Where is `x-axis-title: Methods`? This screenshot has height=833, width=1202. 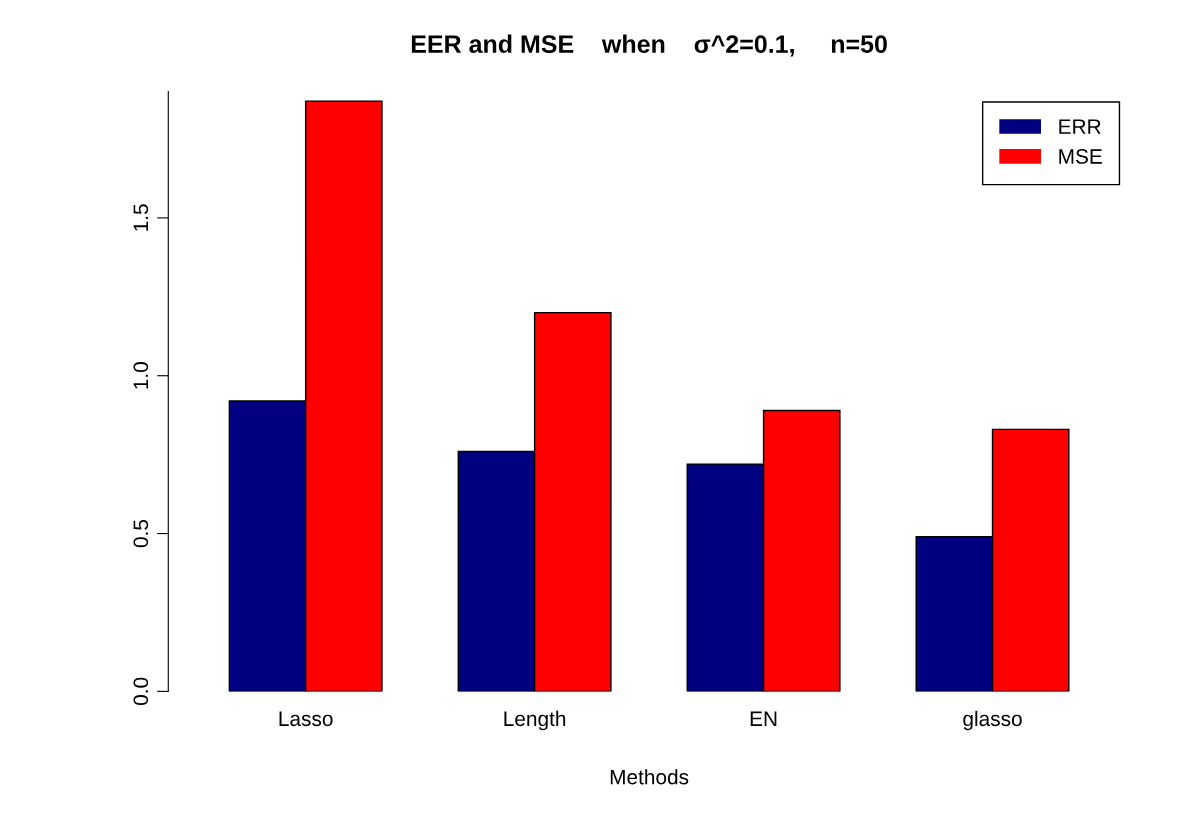
x-axis-title: Methods is located at coordinates (649, 777).